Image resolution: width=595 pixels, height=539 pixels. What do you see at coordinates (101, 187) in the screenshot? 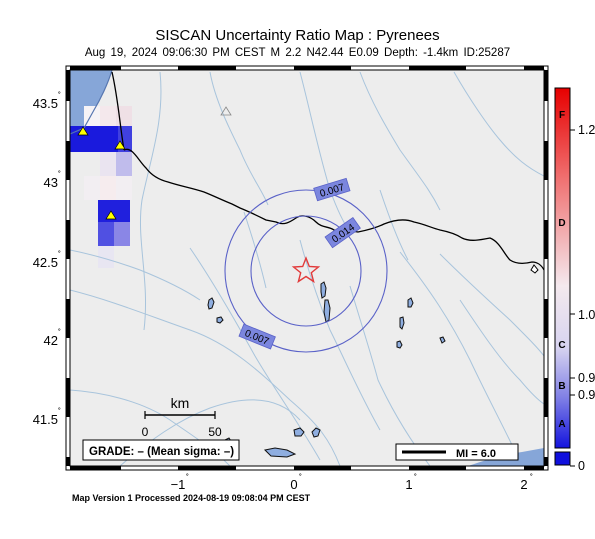
I see `uncertainty-grid` at bounding box center [101, 187].